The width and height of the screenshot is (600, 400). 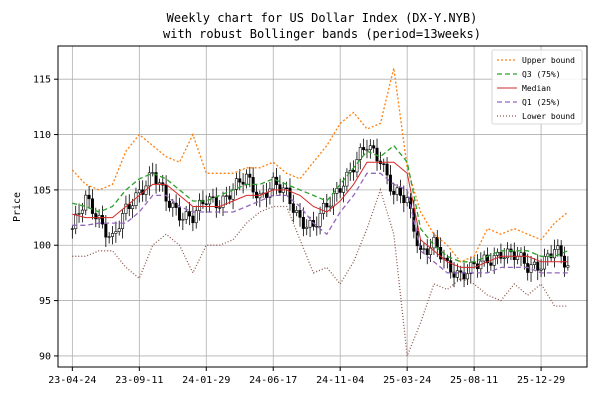 I want to click on x-tick-label: 25-03-24, so click(x=407, y=380).